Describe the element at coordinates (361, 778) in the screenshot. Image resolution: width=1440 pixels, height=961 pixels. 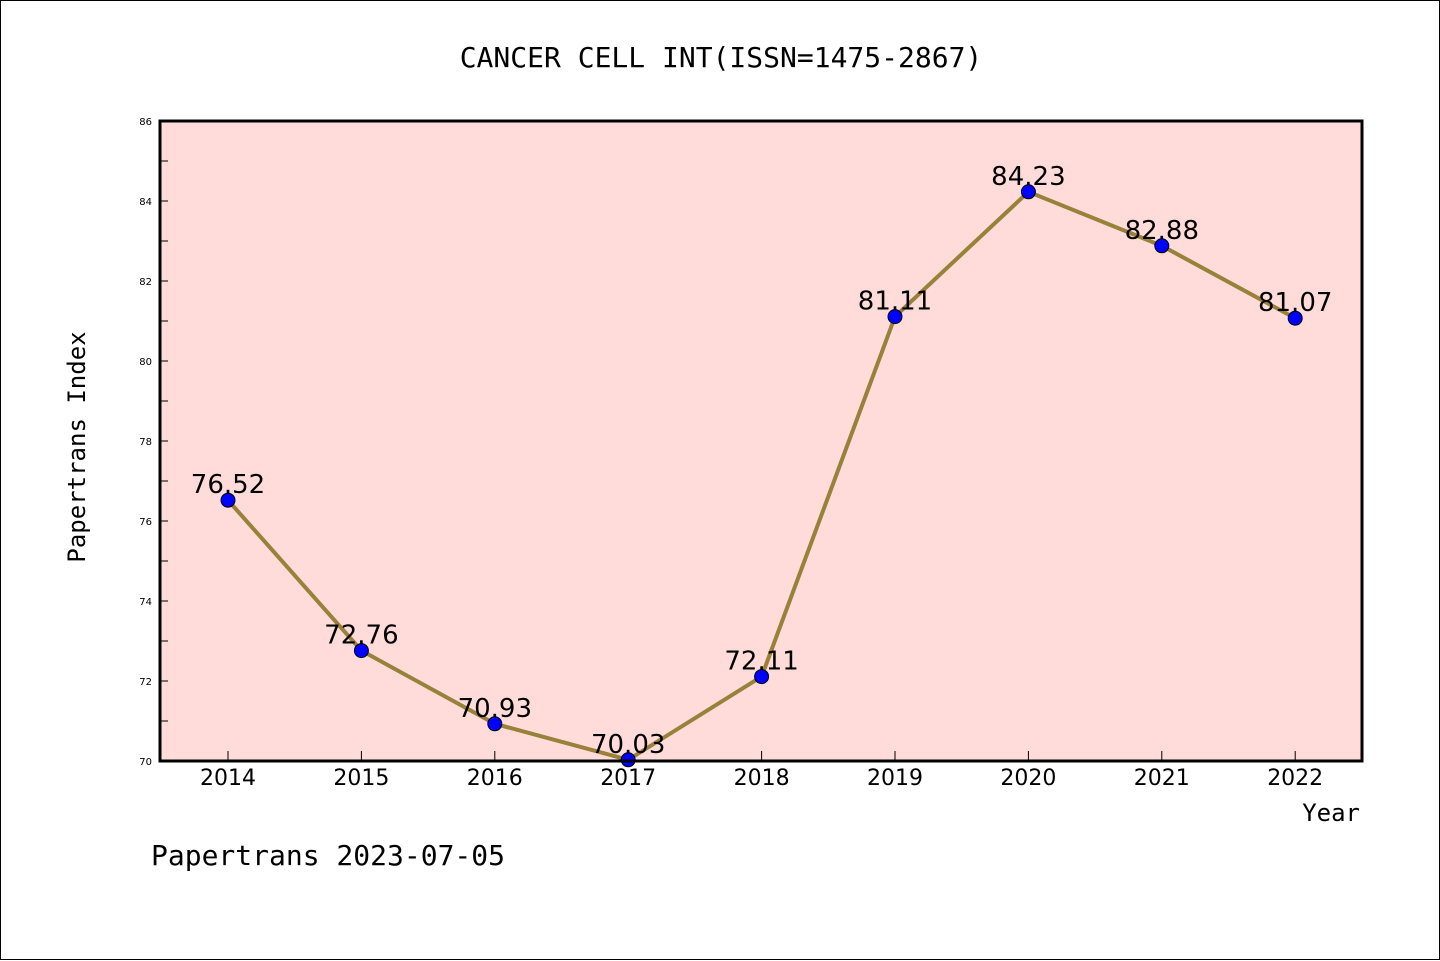
I see `x-tick-label: 2015` at that location.